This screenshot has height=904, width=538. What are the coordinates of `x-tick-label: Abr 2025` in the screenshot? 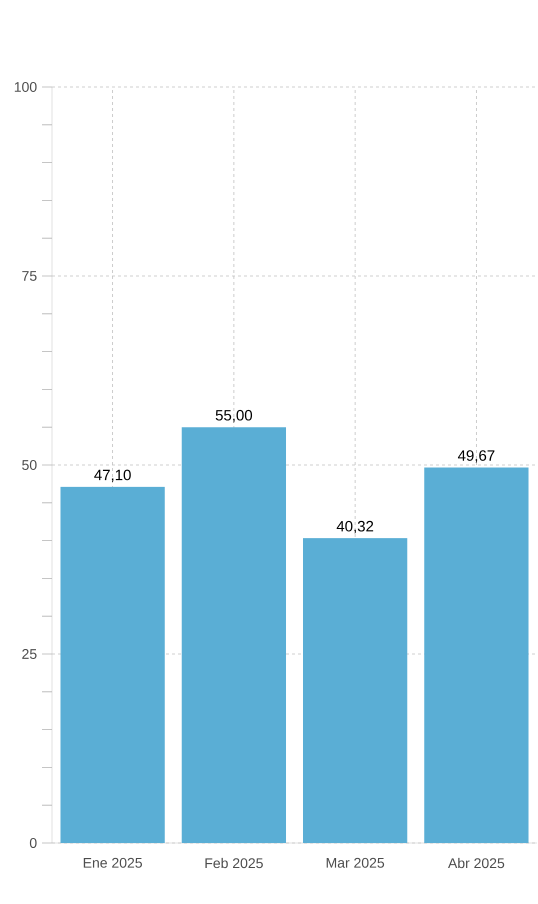 It's located at (476, 863).